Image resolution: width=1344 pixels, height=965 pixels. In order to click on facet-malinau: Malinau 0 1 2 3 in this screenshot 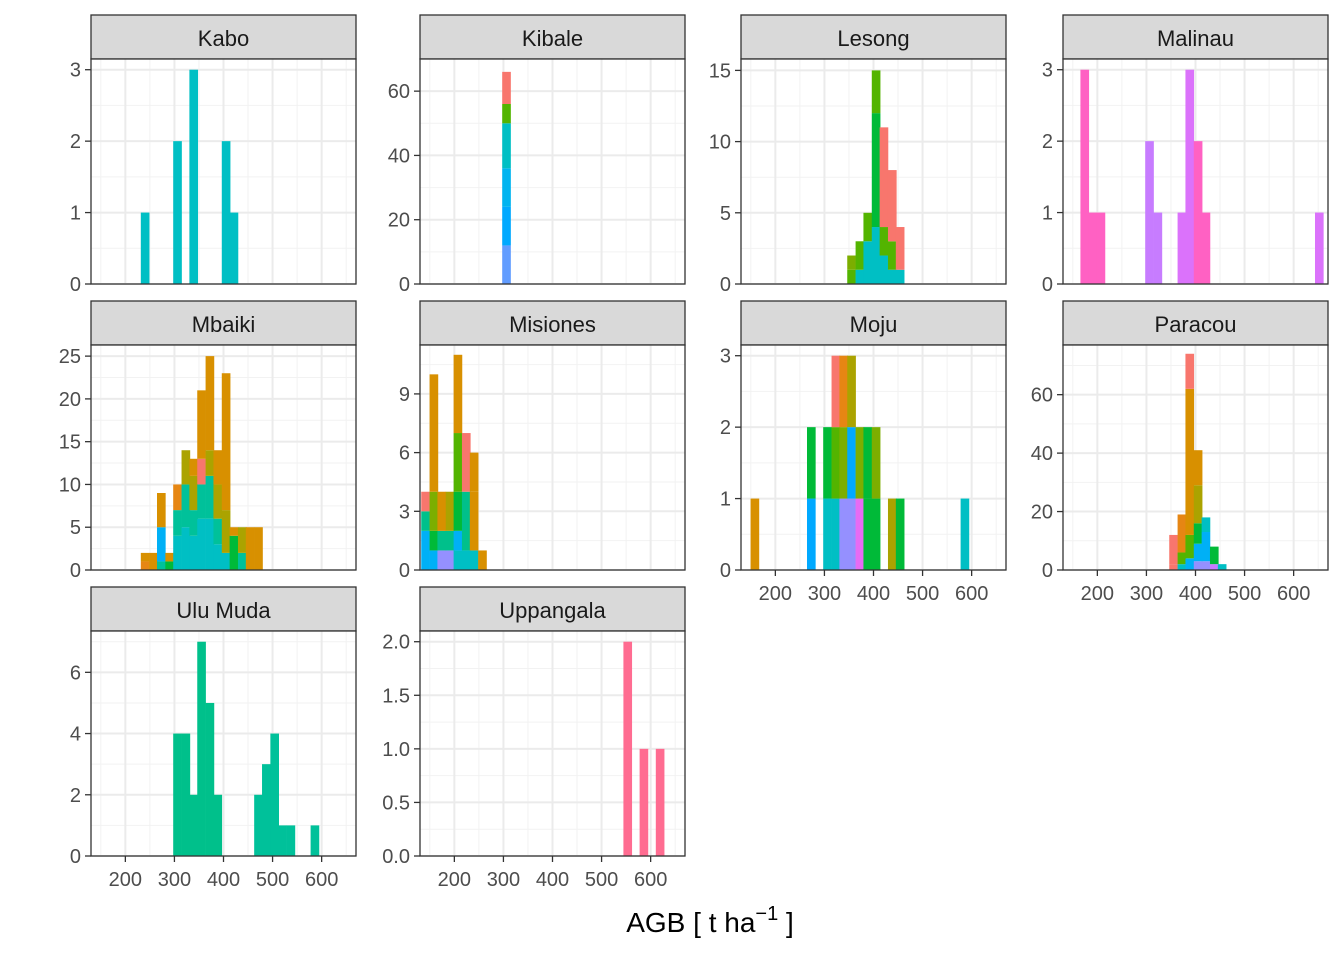, I will do `click(1185, 155)`.